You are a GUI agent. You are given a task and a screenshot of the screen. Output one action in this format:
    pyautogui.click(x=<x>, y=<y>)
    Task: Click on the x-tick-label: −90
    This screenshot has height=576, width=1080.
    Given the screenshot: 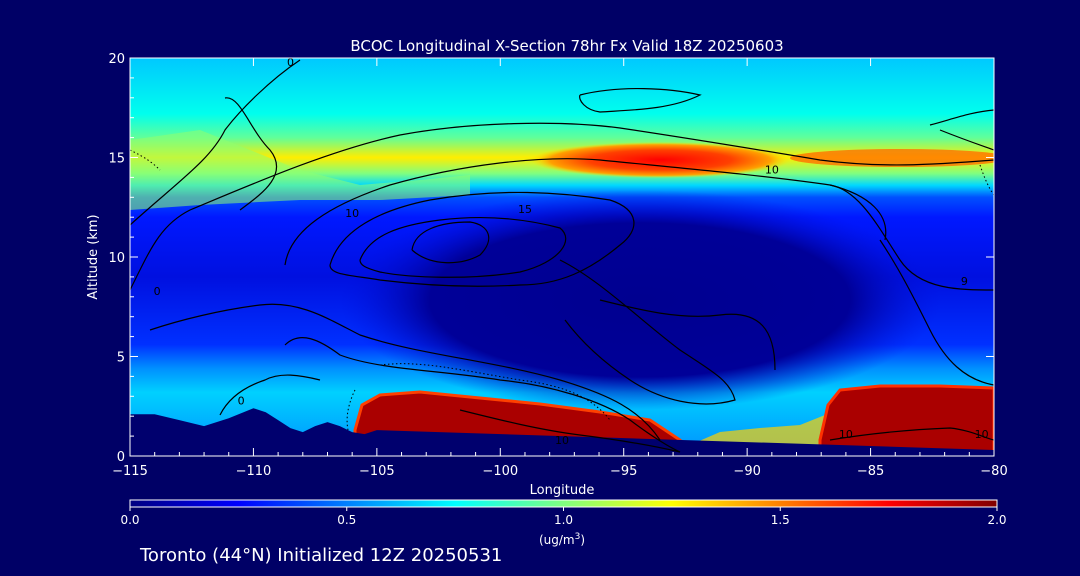 What is the action you would take?
    pyautogui.click(x=746, y=471)
    